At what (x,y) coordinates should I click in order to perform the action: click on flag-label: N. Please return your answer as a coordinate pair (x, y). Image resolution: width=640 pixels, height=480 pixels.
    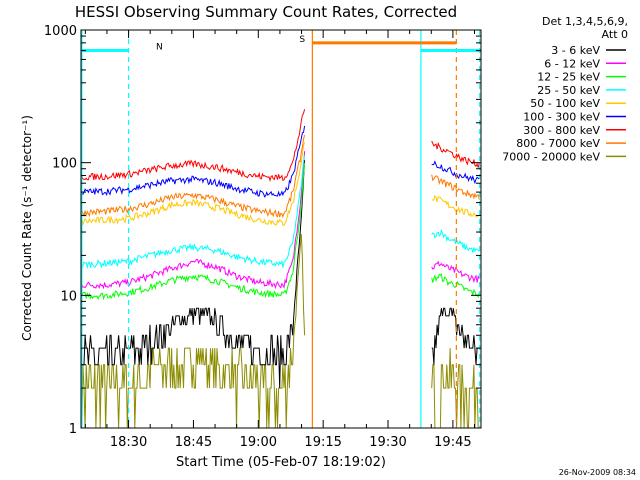
    Looking at the image, I should click on (159, 48).